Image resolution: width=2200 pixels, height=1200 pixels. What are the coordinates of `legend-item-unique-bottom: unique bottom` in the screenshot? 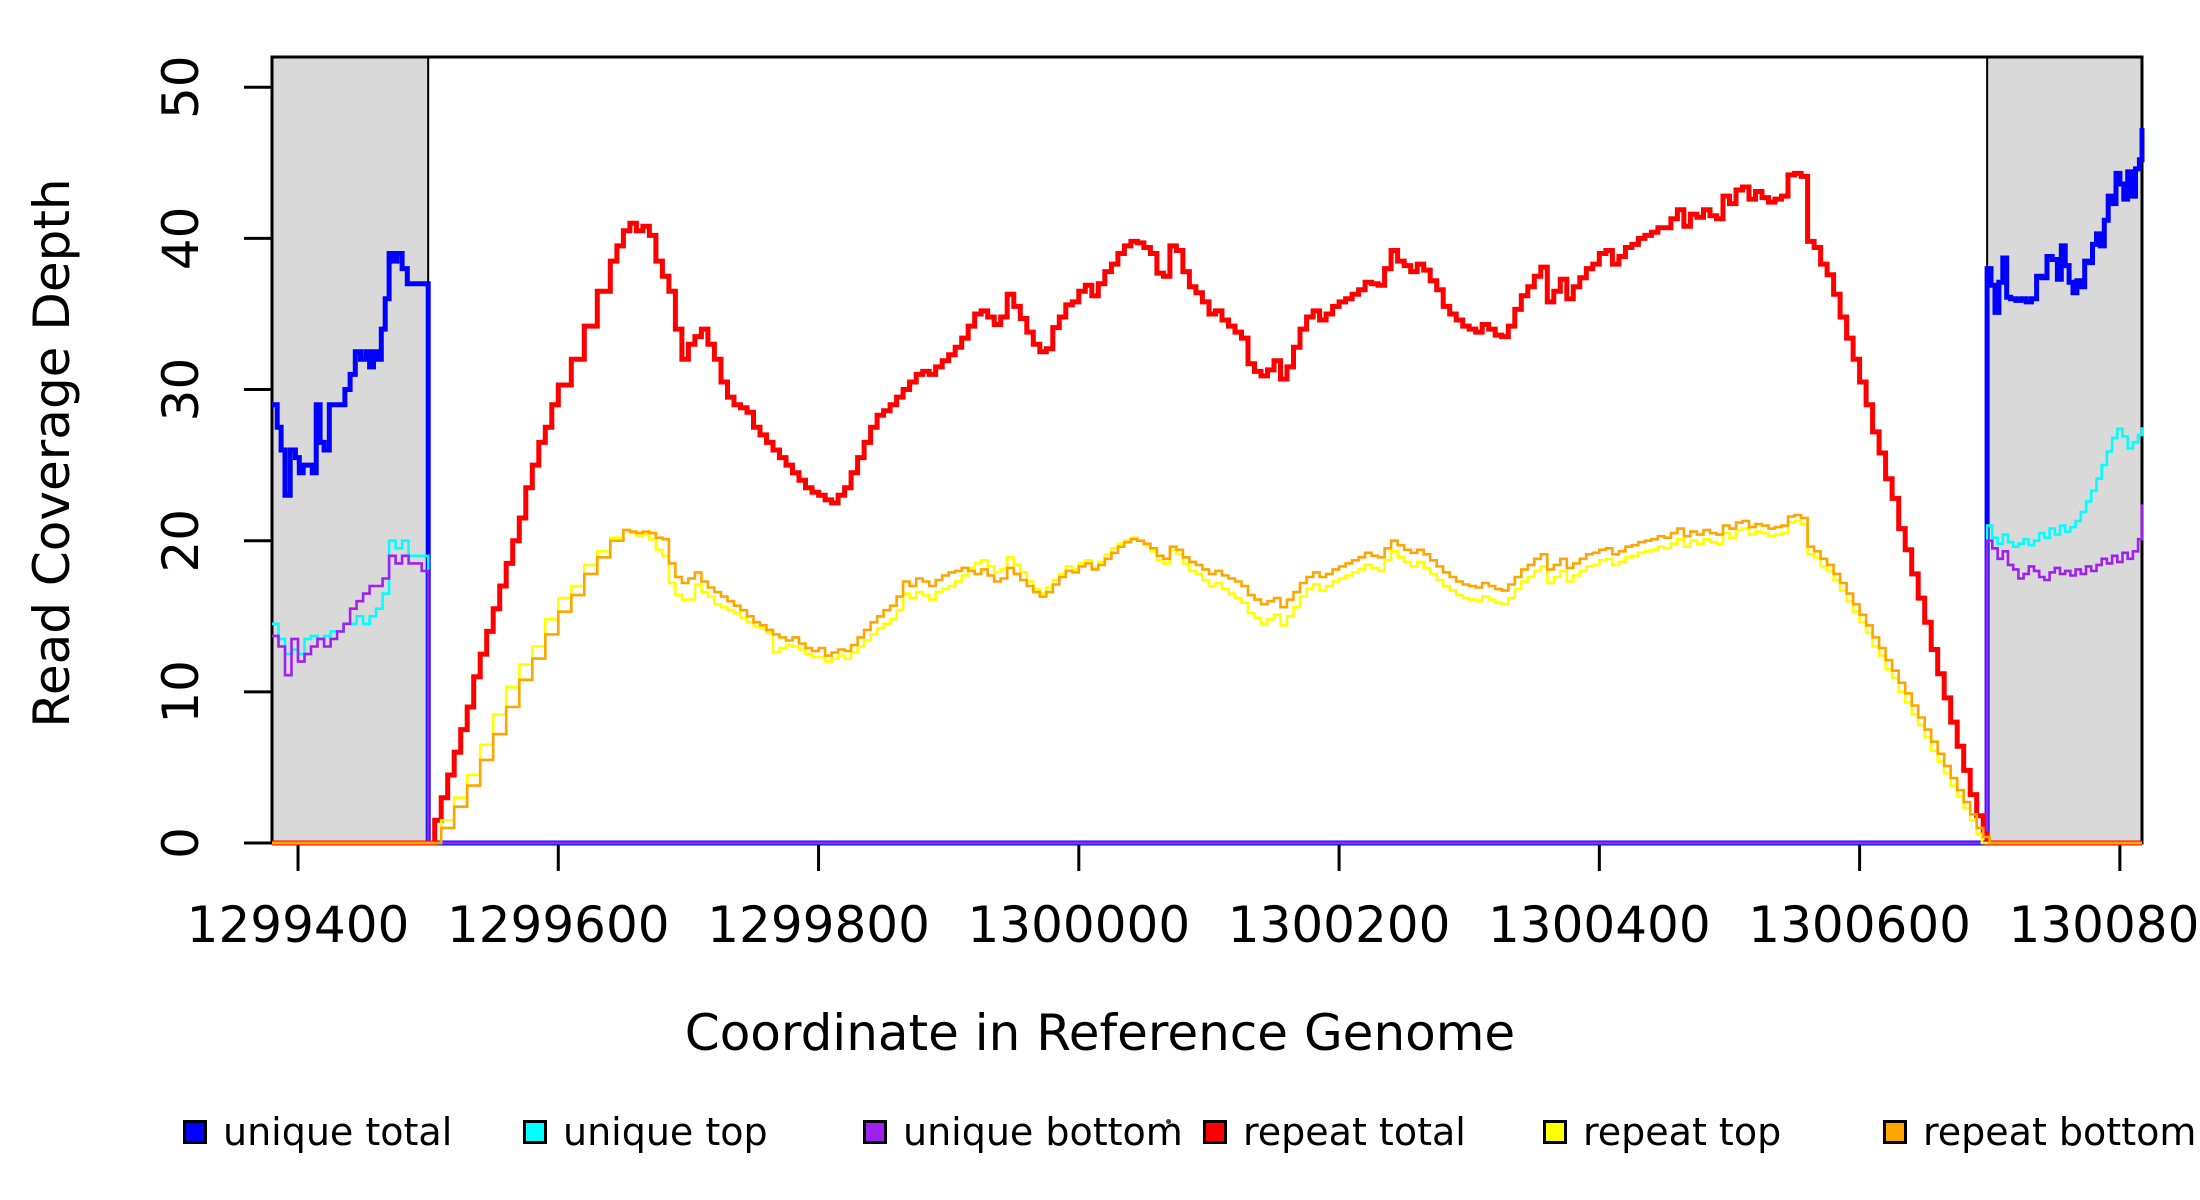 It's located at (1023, 1132).